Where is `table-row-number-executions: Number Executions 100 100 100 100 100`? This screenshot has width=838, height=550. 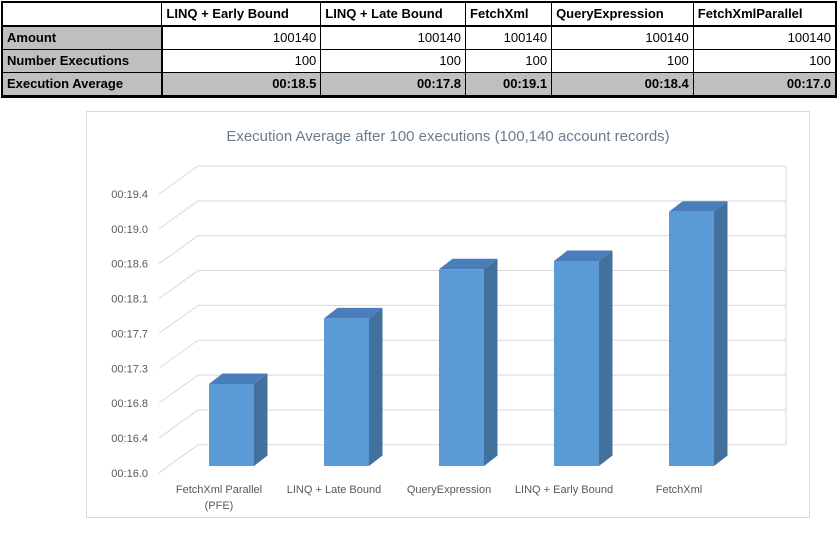
table-row-number-executions: Number Executions 100 100 100 100 100 is located at coordinates (419, 61).